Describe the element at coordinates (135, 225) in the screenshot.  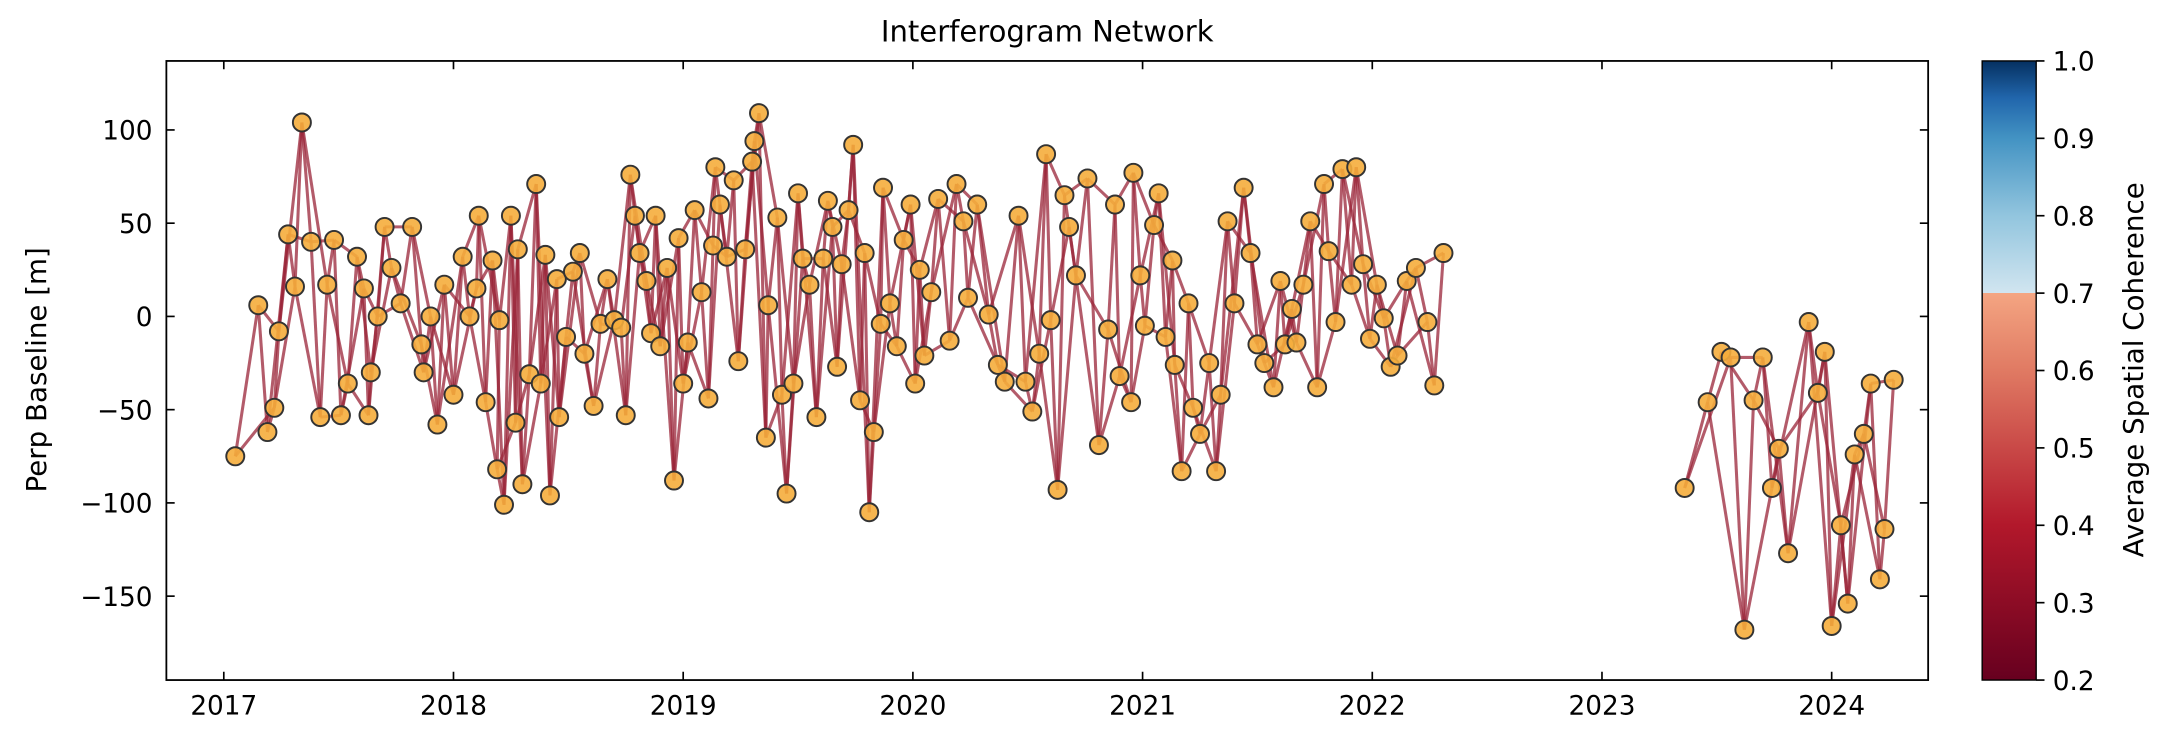
I see `y-tick-label: 50` at that location.